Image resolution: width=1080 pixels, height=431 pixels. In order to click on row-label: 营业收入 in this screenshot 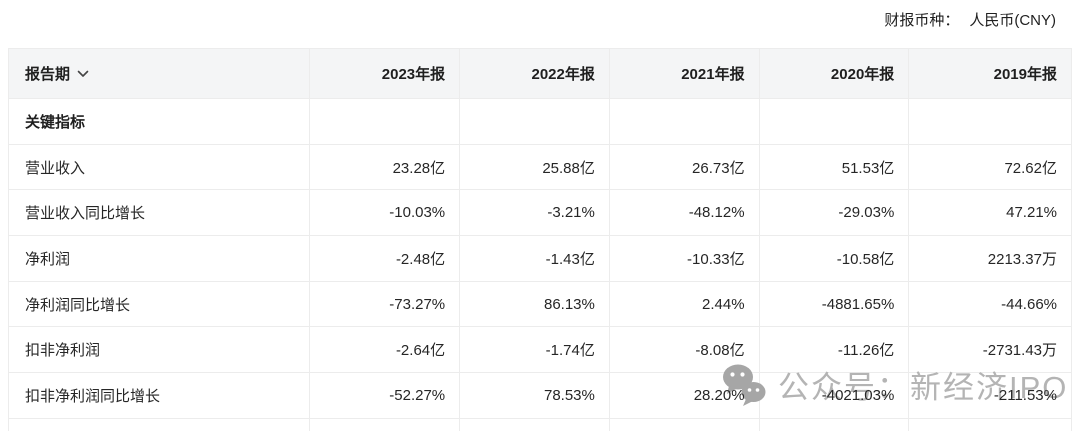, I will do `click(160, 167)`.